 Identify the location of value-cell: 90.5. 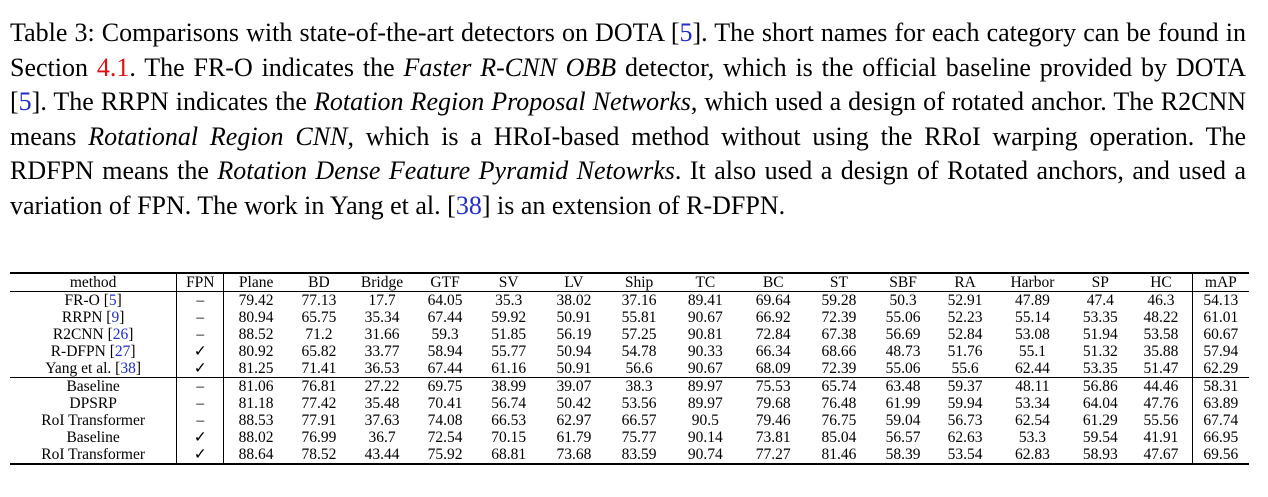
(705, 420).